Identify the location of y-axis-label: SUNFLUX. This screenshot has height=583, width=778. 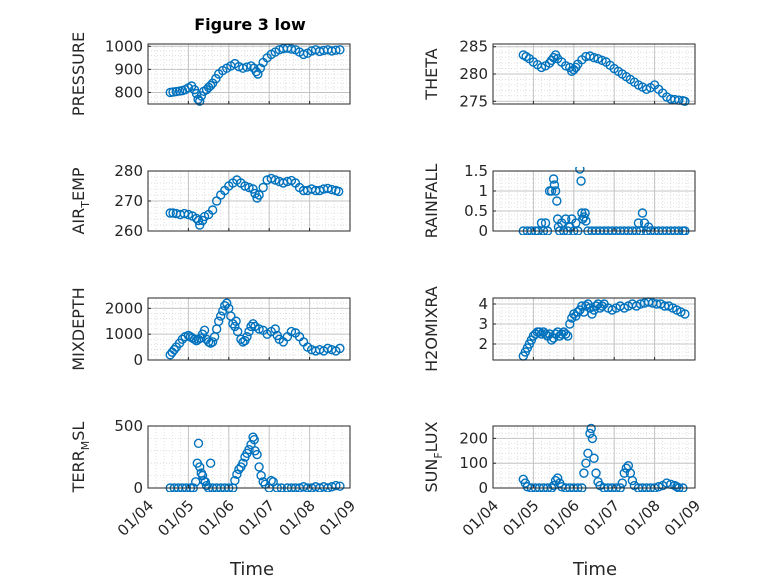
(433, 456).